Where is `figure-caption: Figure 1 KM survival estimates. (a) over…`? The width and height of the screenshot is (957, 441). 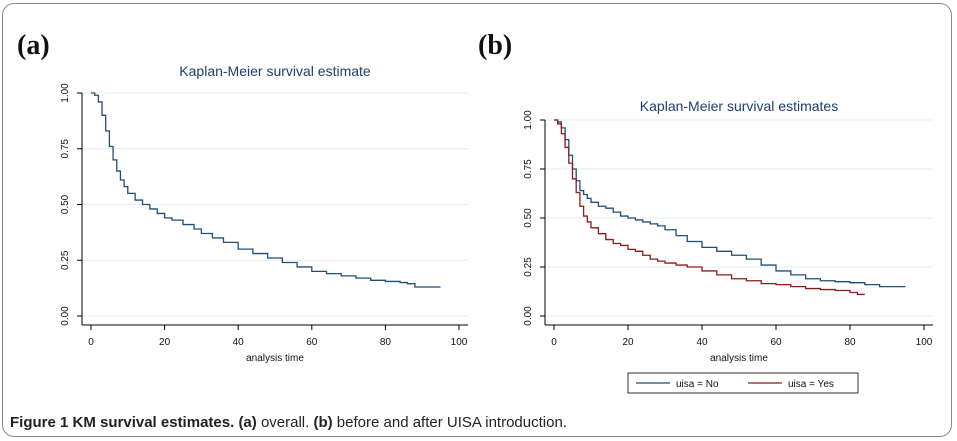
figure-caption: Figure 1 KM survival estimates. (a) over… is located at coordinates (288, 422).